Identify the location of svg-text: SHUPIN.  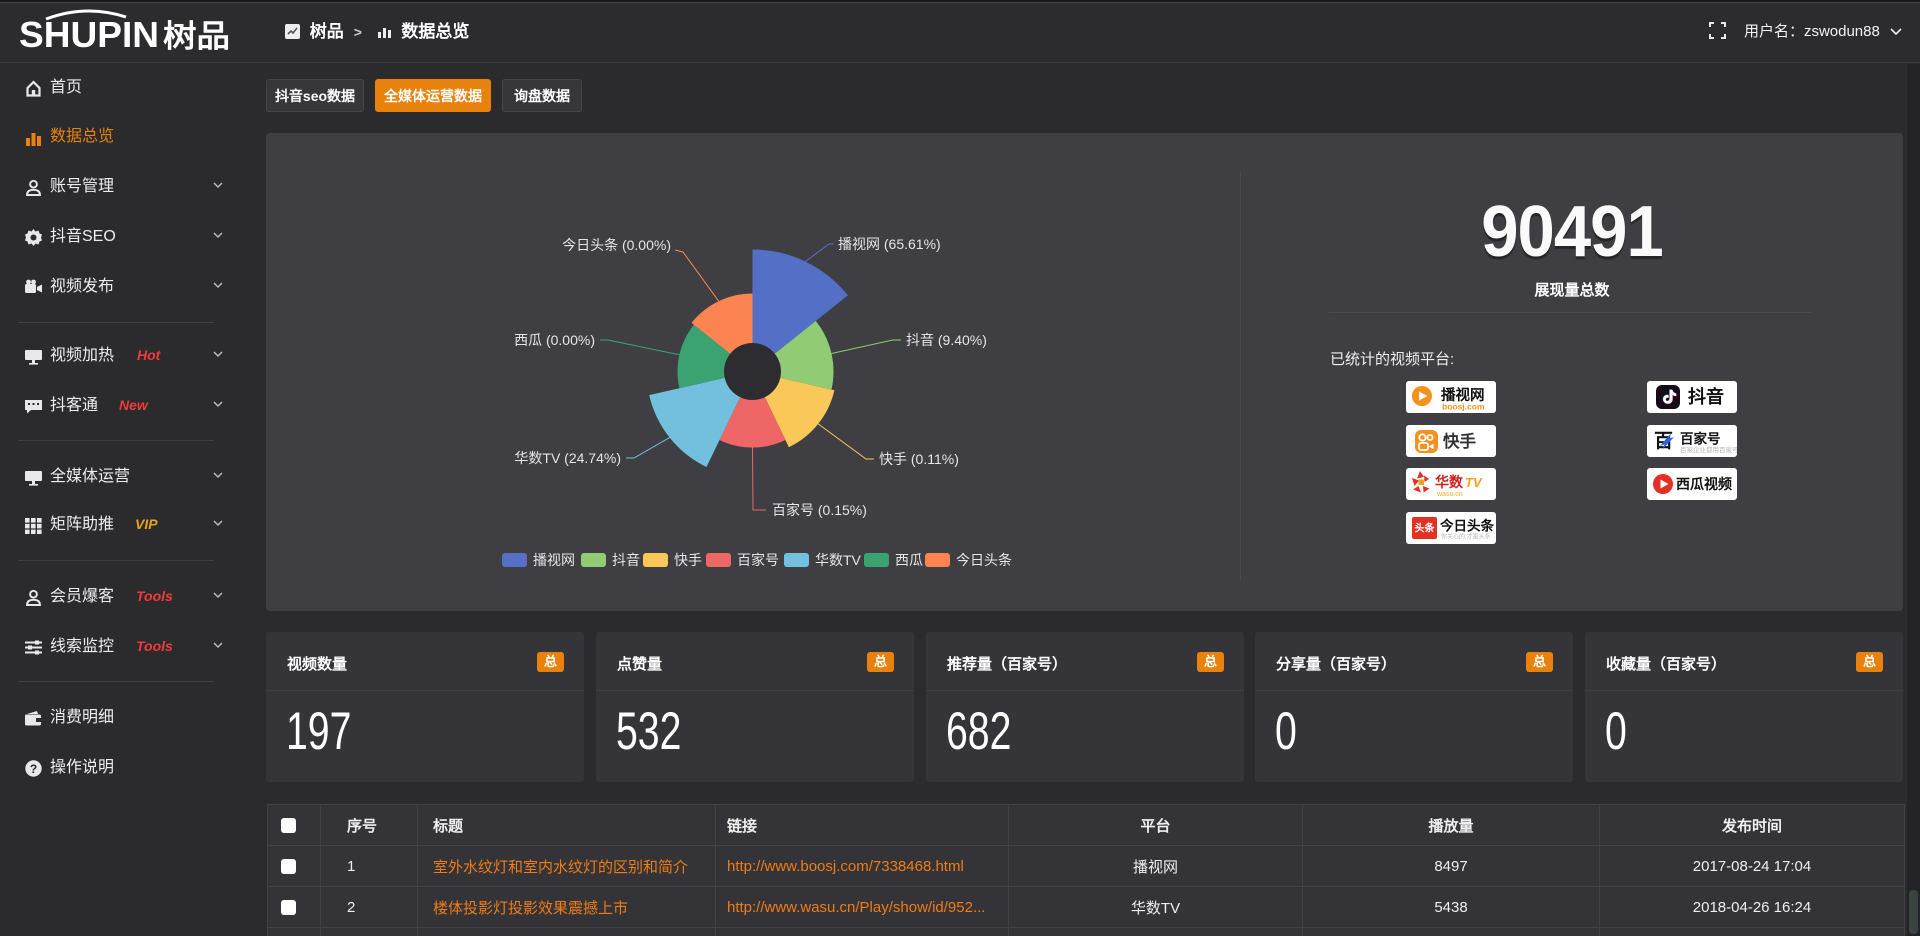
(89, 34).